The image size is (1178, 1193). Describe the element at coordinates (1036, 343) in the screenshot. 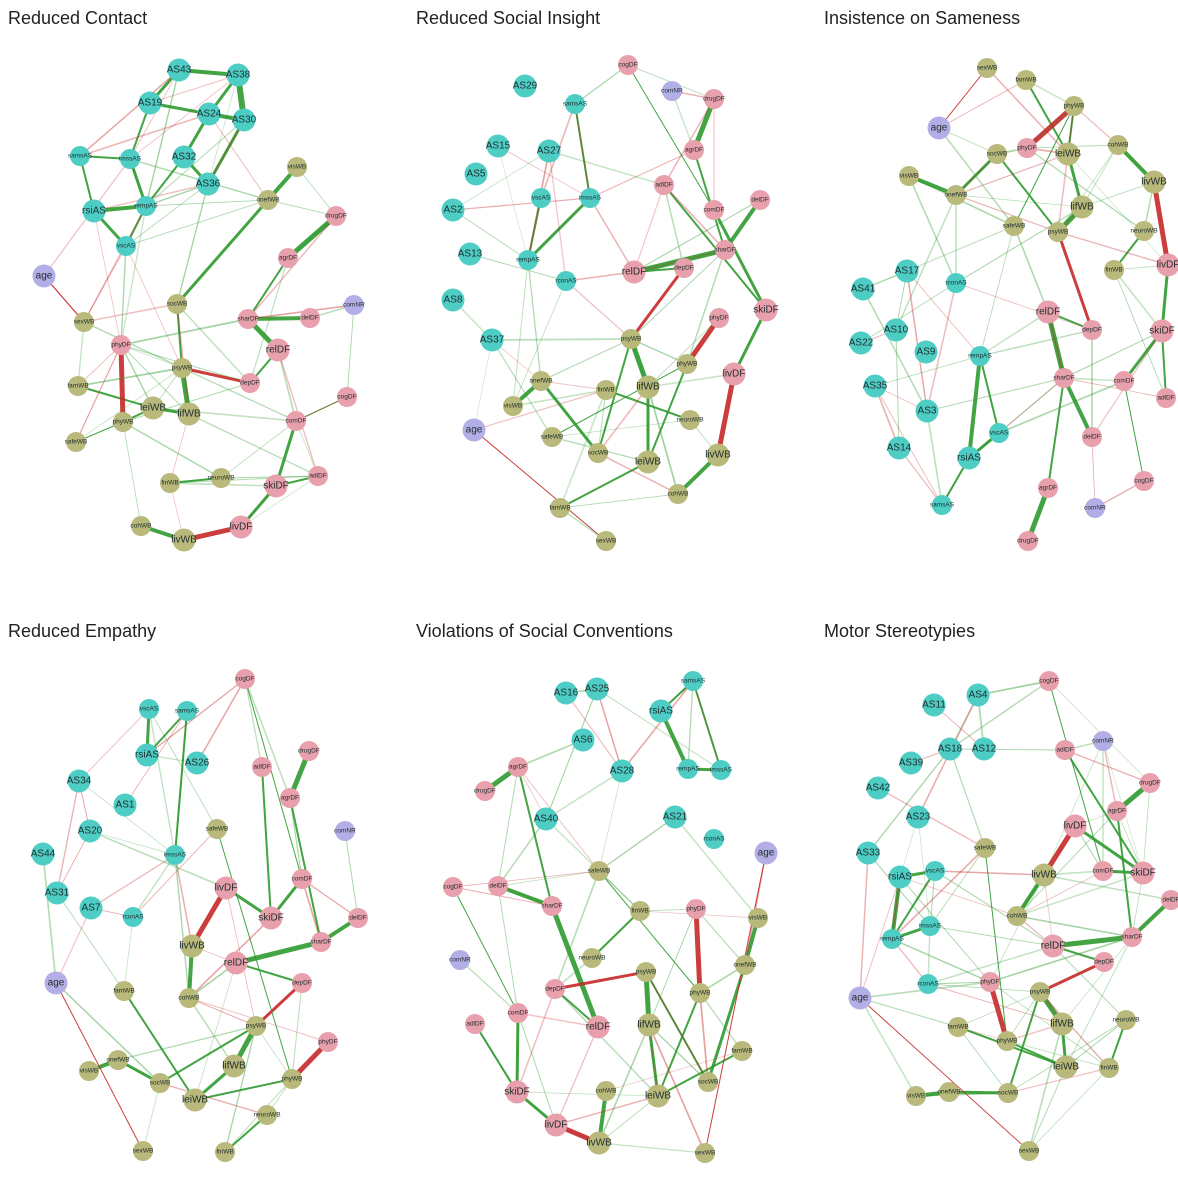

I see `edge-depDF-rempAS` at that location.